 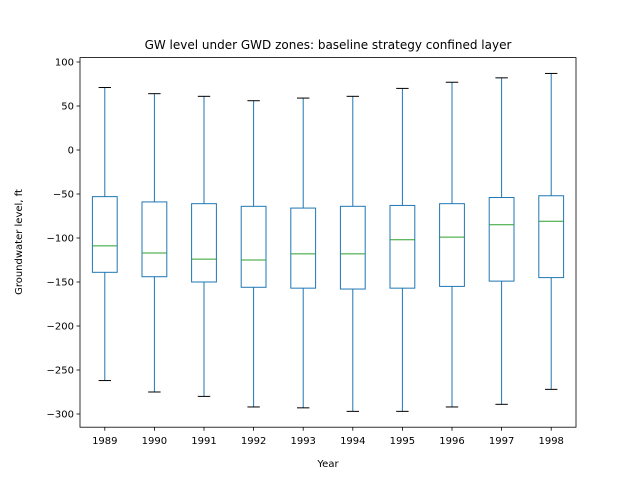 What do you see at coordinates (63, 195) in the screenshot?
I see `y-tick-label: −50` at bounding box center [63, 195].